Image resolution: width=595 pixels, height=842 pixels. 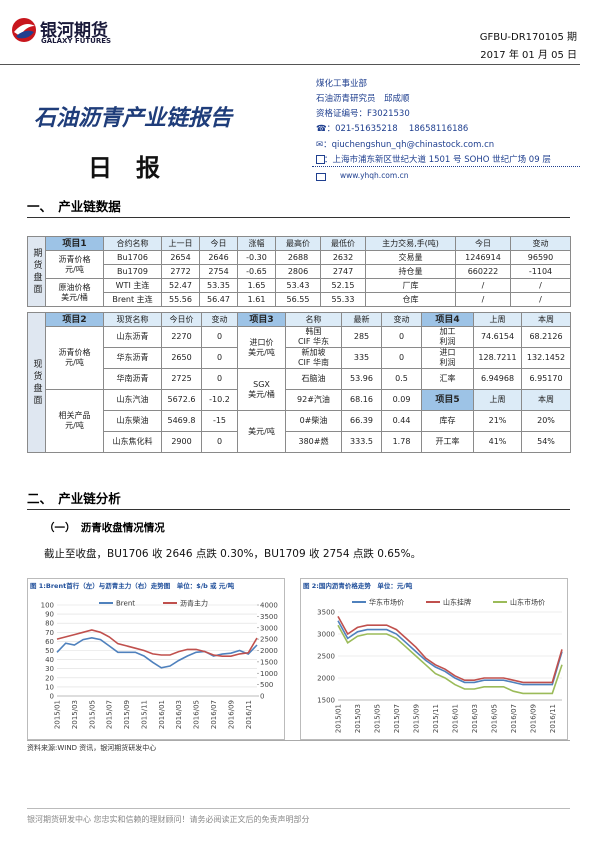 What do you see at coordinates (261, 384) in the screenshot?
I see `cell-line: SGX` at bounding box center [261, 384].